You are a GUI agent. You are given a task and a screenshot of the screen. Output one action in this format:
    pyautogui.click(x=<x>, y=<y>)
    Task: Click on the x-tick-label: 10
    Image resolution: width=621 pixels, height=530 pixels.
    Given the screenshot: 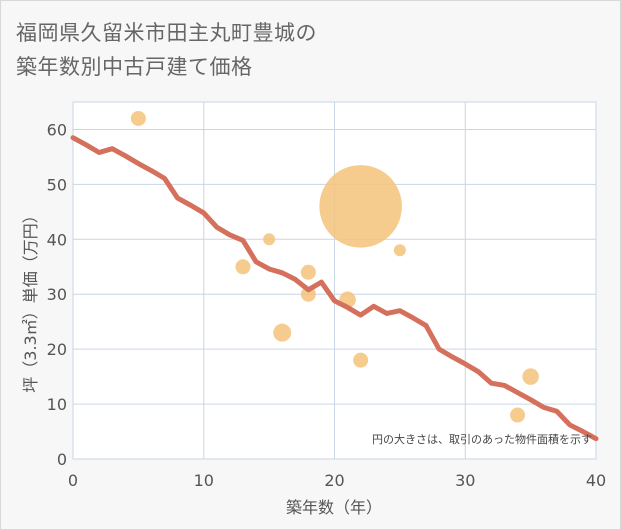 What is the action you would take?
    pyautogui.click(x=204, y=480)
    